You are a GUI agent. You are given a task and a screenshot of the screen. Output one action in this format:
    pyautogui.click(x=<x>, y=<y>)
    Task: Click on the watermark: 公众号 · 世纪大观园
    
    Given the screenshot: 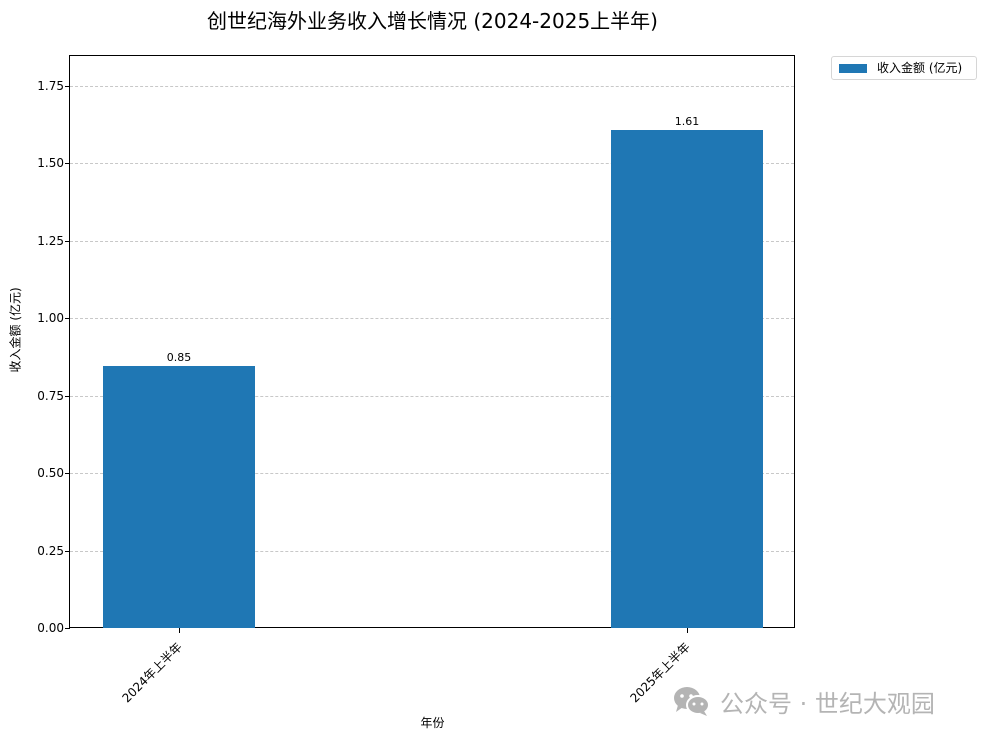 What is the action you would take?
    pyautogui.click(x=803, y=701)
    